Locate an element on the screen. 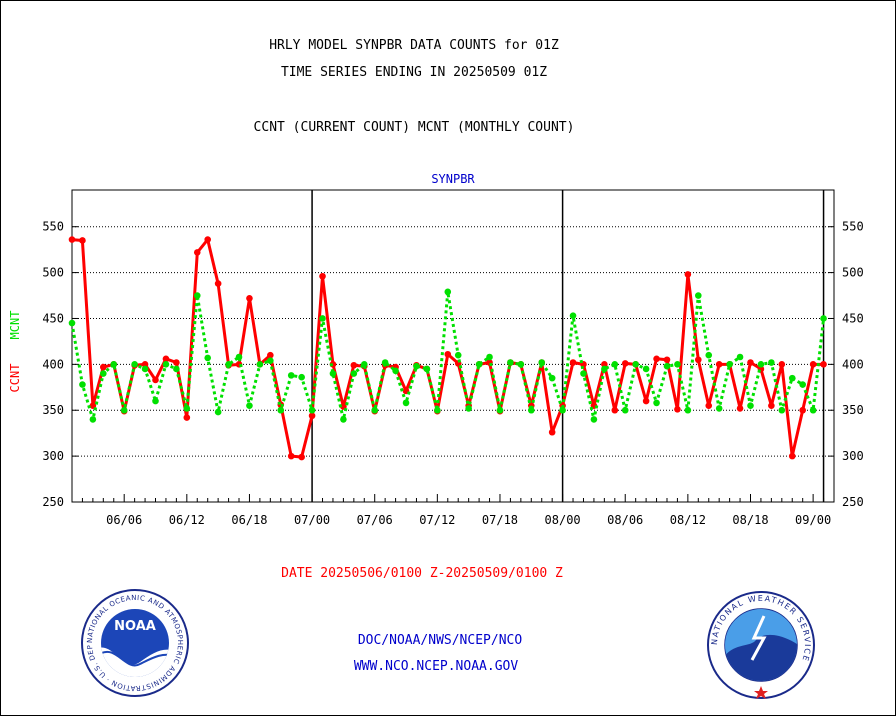 This screenshot has width=896, height=716. x-tick-label: 07/18 is located at coordinates (500, 520).